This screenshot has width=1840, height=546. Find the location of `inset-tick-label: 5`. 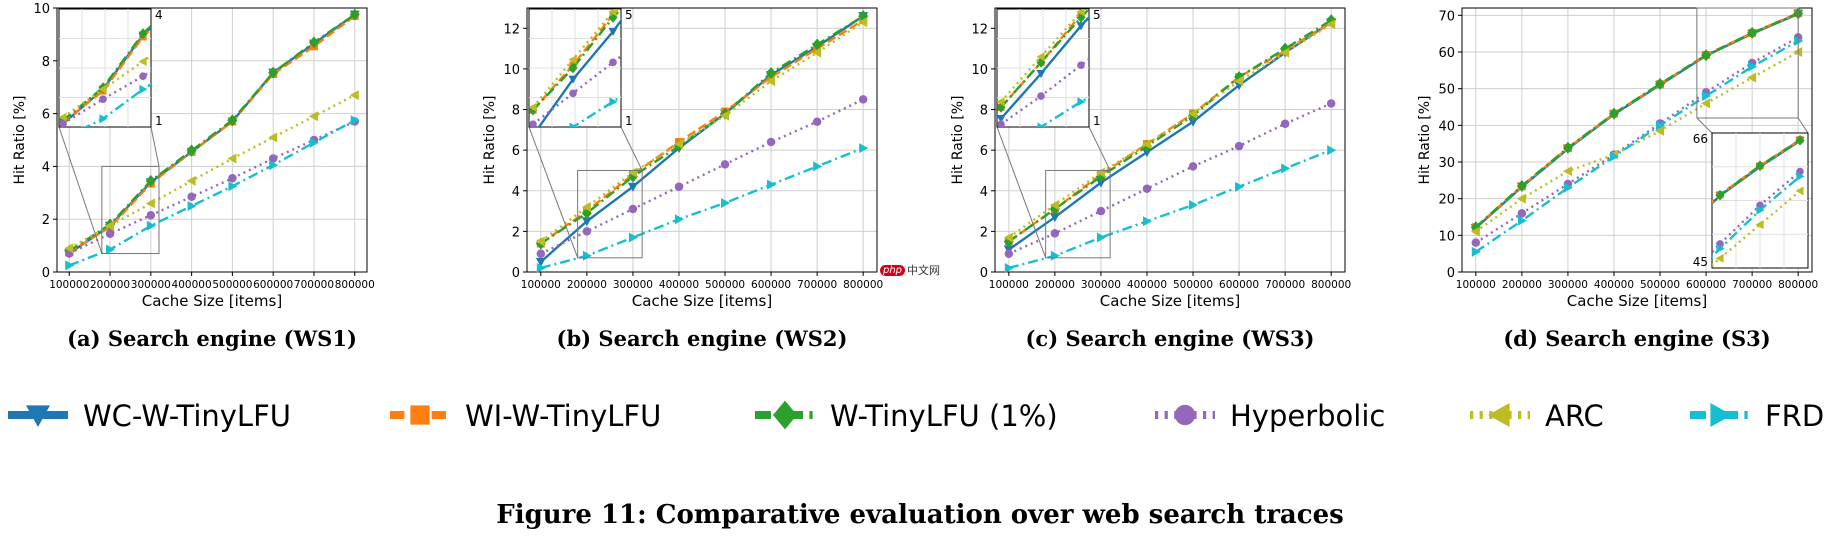

inset-tick-label: 5 is located at coordinates (629, 15).